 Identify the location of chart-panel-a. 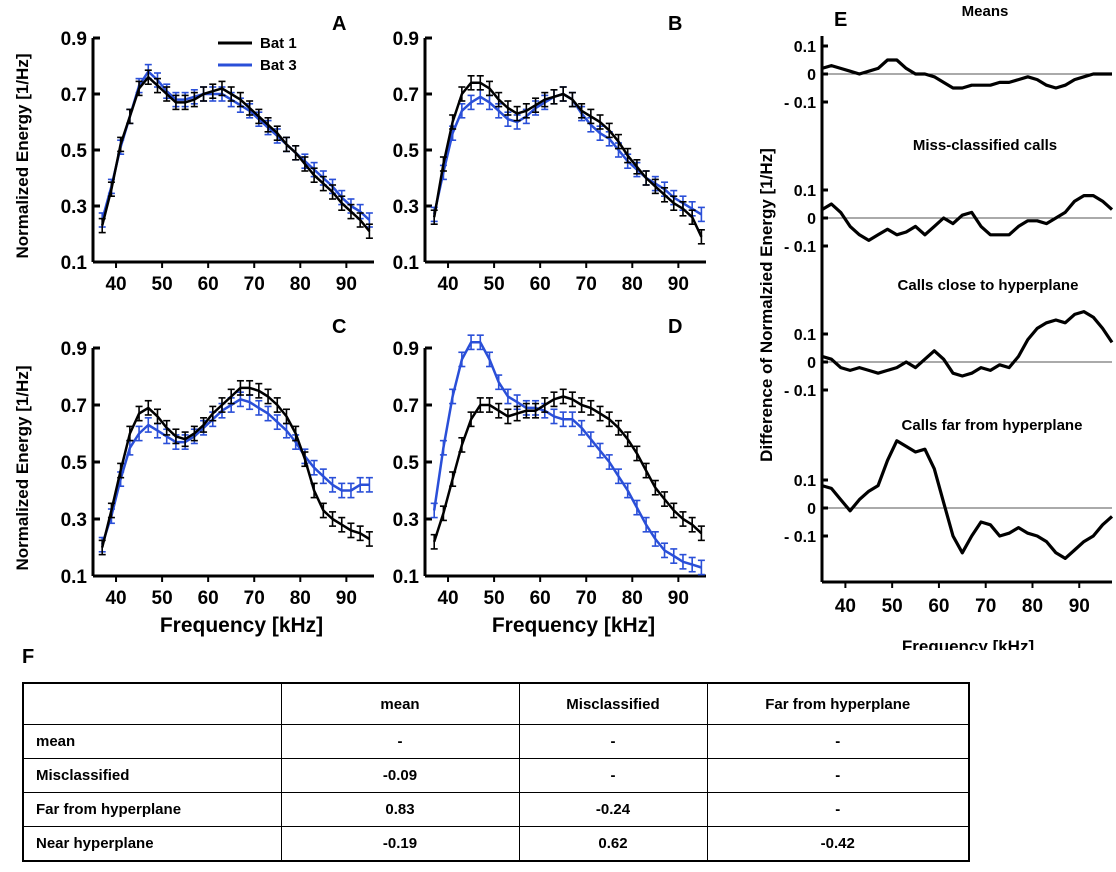
(232, 152).